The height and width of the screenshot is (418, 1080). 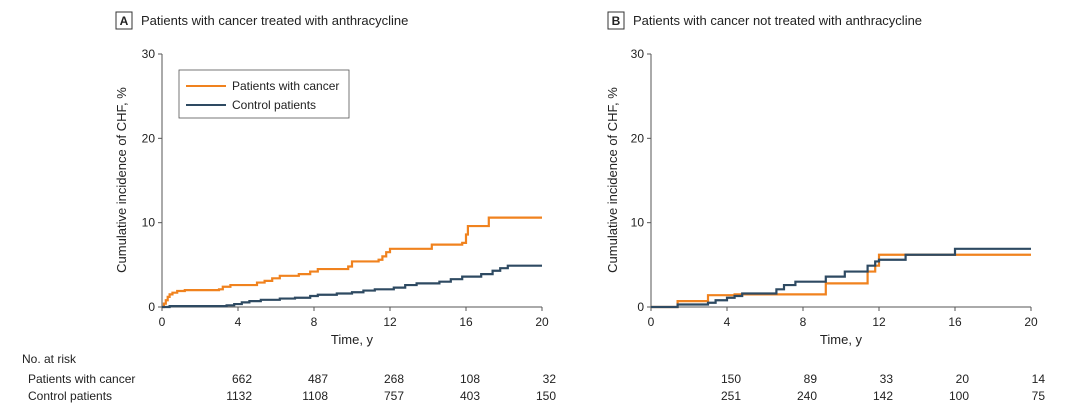 I want to click on panel-b-y-tick-label: 0, so click(x=640, y=307).